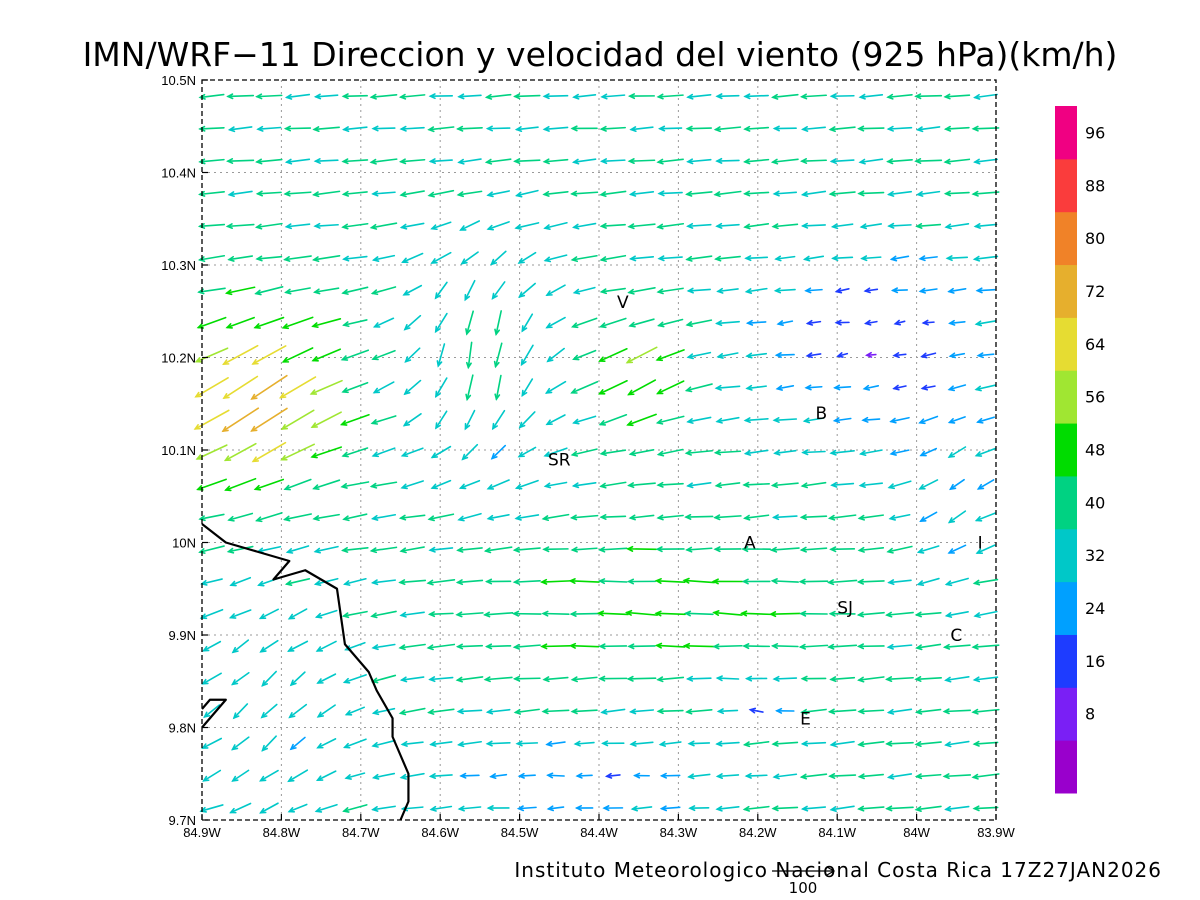 The height and width of the screenshot is (900, 1200). Describe the element at coordinates (1066, 608) in the screenshot. I see `colorbar-segment` at that location.